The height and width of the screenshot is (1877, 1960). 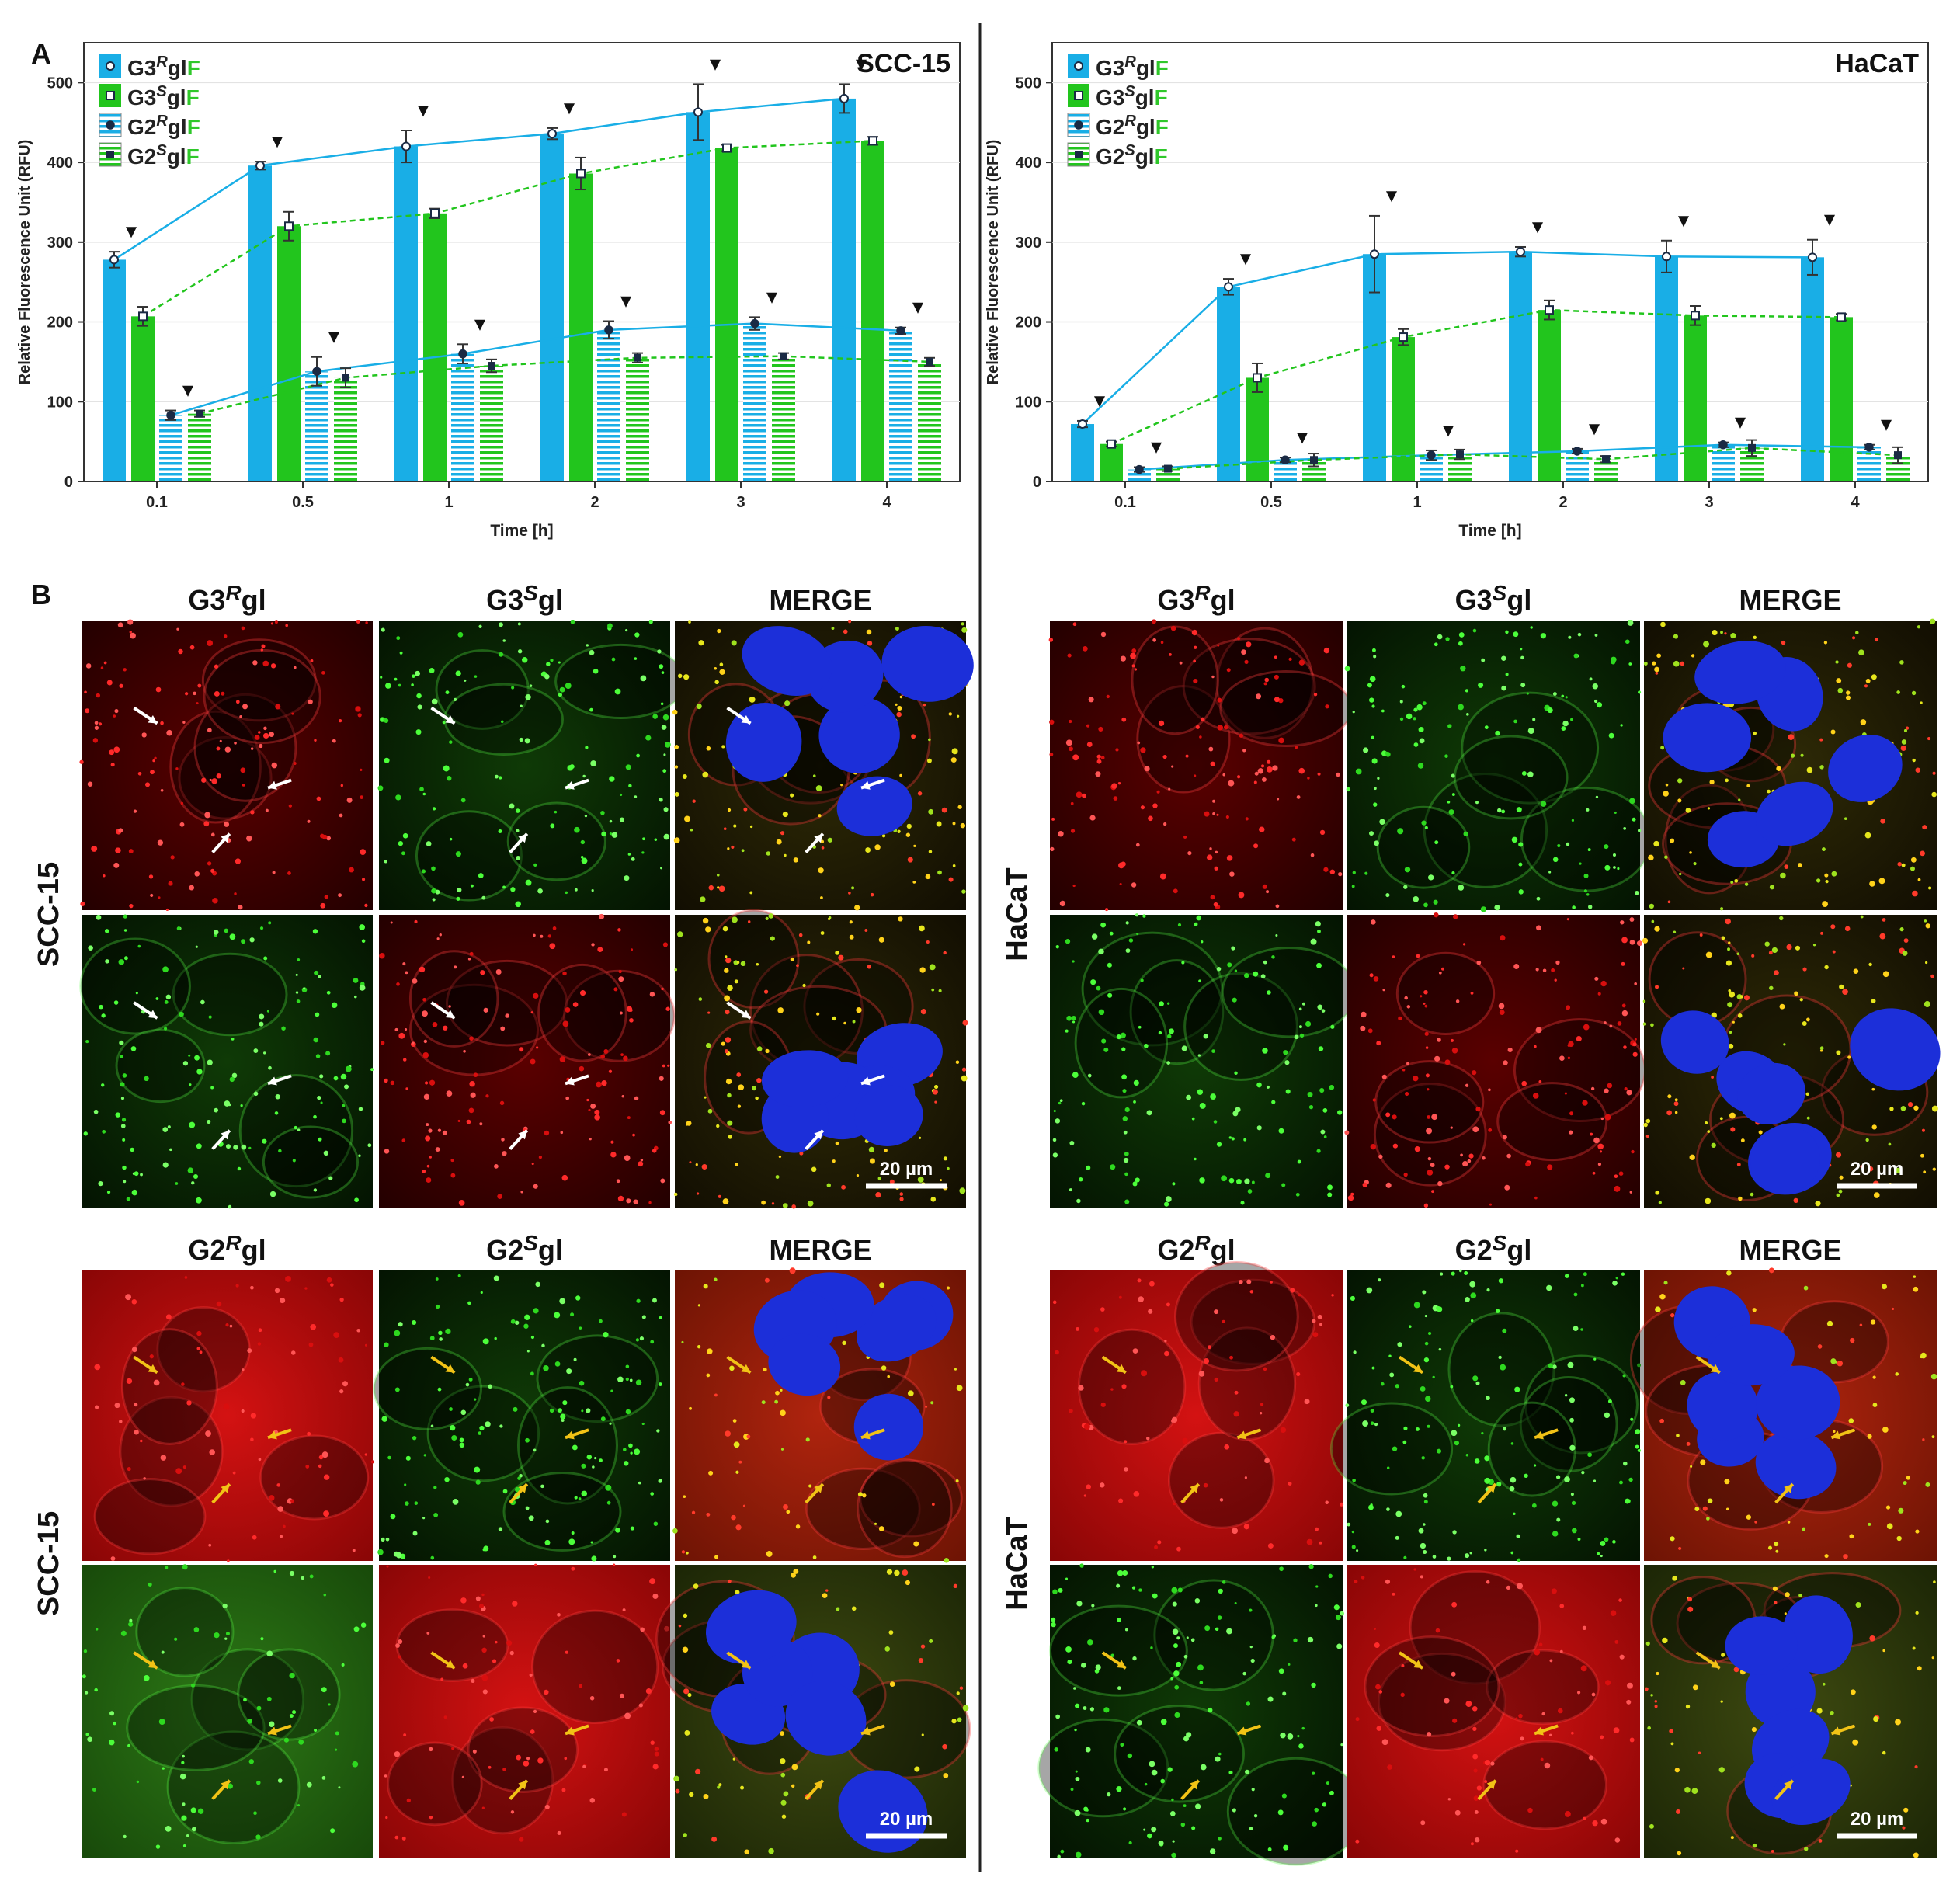 What do you see at coordinates (60, 402) in the screenshot?
I see `y-tick-label: 100` at bounding box center [60, 402].